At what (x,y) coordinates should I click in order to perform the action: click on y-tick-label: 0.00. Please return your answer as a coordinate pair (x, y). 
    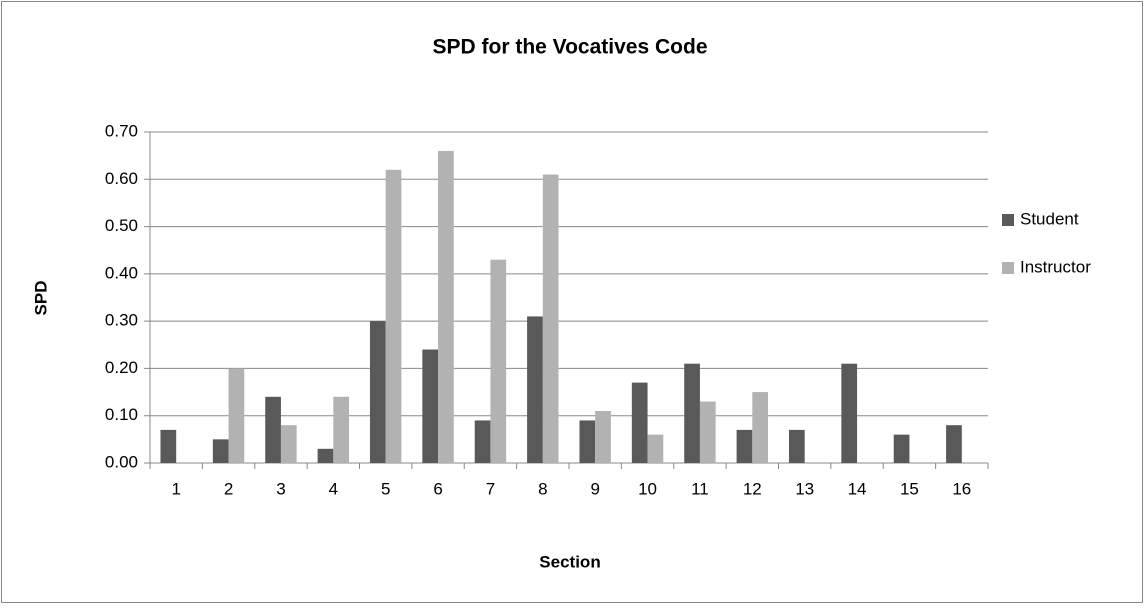
    Looking at the image, I should click on (121, 461).